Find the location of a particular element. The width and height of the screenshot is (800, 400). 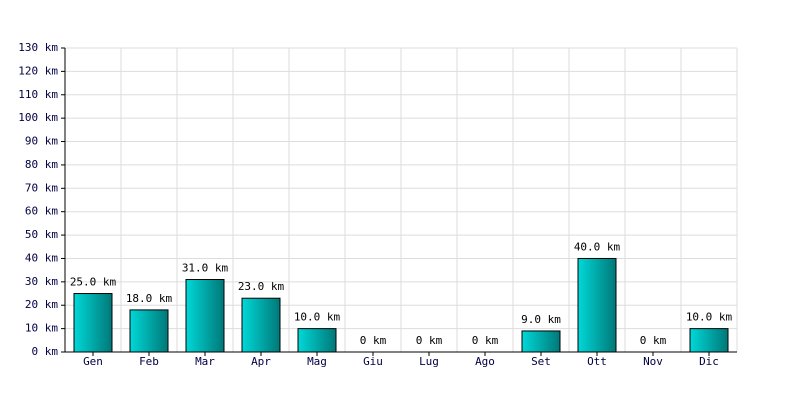

x-tick-label: Feb is located at coordinates (149, 361).